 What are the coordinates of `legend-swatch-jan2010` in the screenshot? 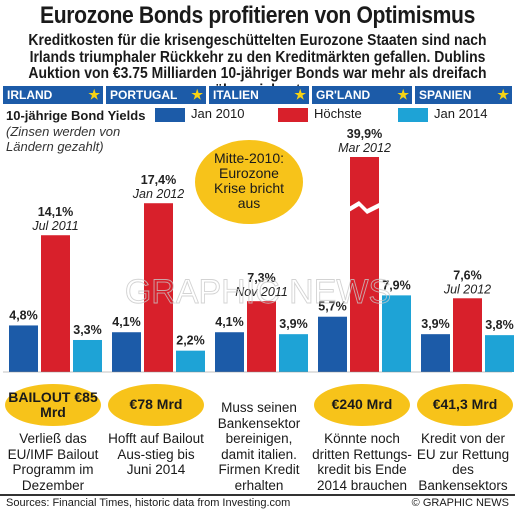 It's located at (170, 115).